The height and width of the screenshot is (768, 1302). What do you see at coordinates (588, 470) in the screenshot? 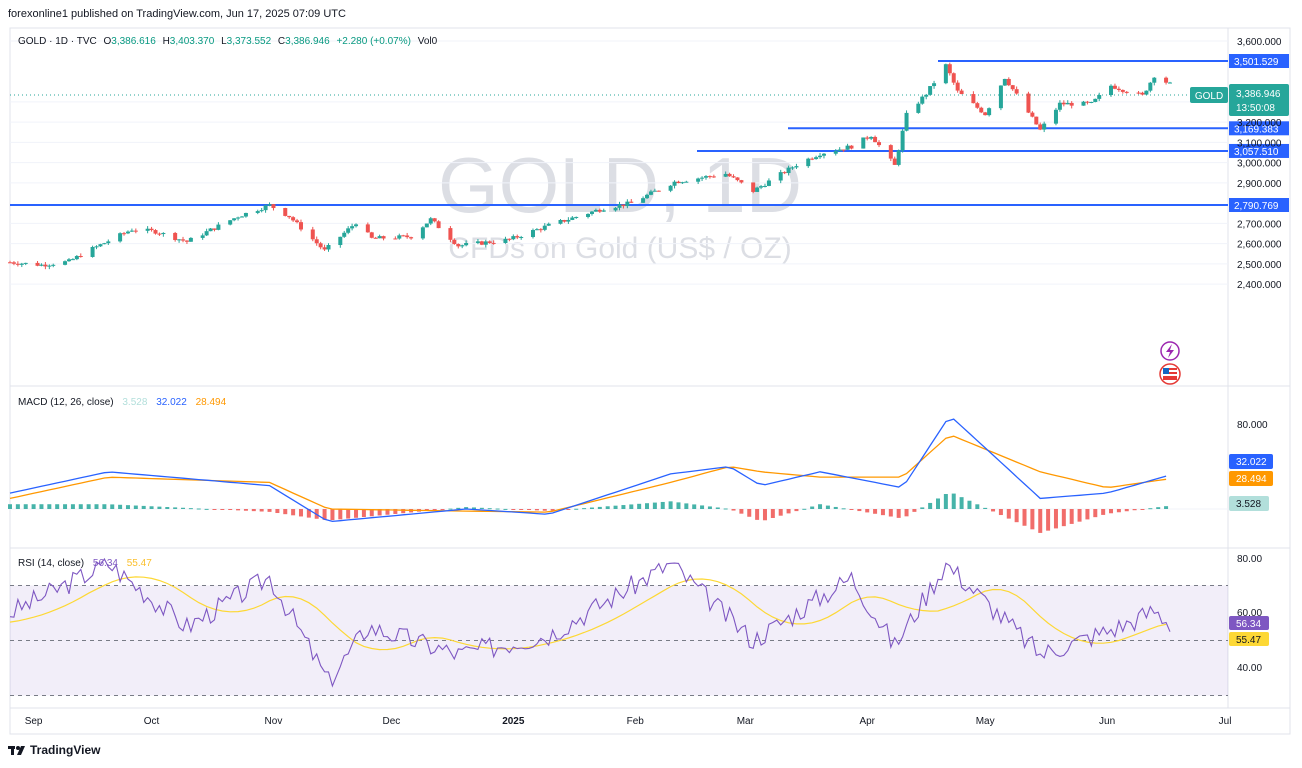
I see `macd-line` at bounding box center [588, 470].